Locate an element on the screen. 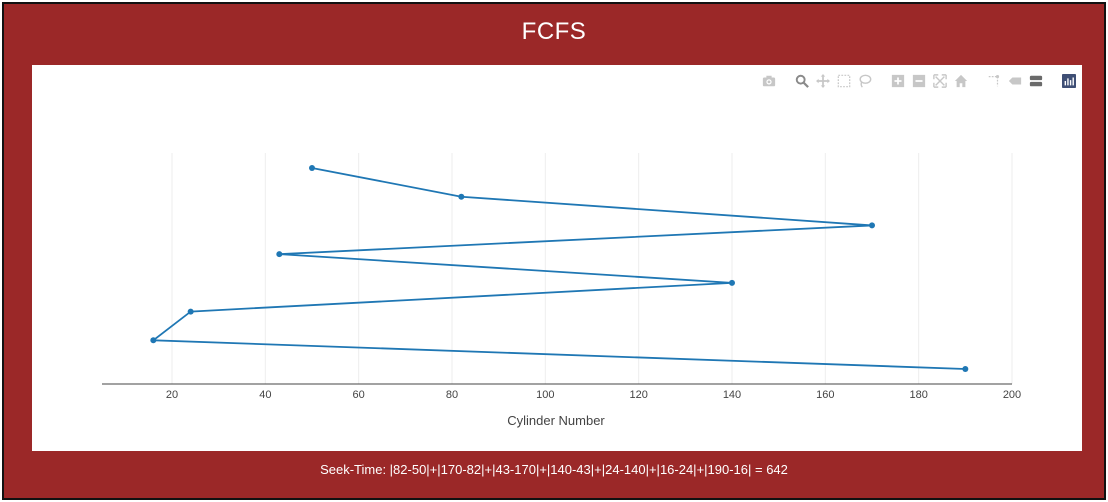 The image size is (1108, 502). x-tick-label: 100 is located at coordinates (545, 395).